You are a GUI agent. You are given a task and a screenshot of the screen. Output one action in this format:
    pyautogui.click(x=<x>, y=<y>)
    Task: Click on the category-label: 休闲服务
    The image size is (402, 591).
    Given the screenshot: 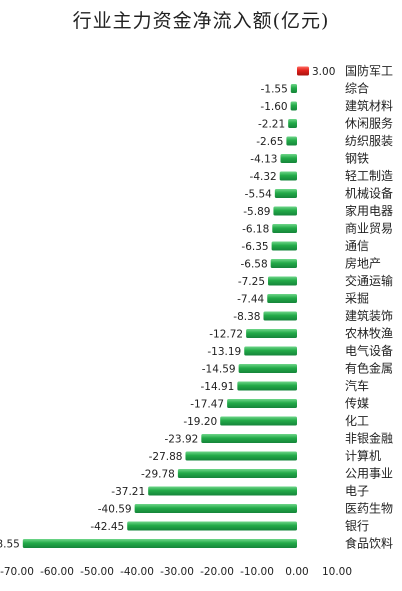 What is the action you would take?
    pyautogui.click(x=369, y=123)
    